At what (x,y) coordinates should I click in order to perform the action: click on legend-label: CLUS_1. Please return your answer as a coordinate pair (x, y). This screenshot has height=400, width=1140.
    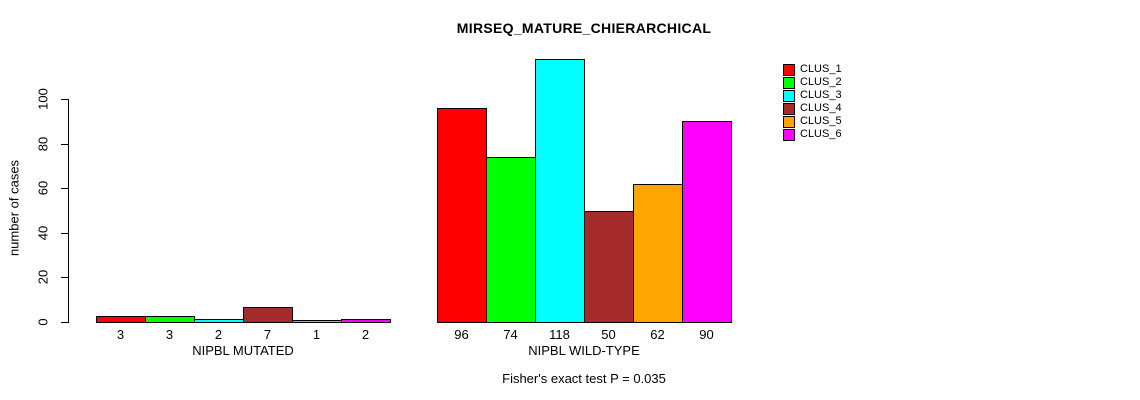
    Looking at the image, I should click on (821, 69).